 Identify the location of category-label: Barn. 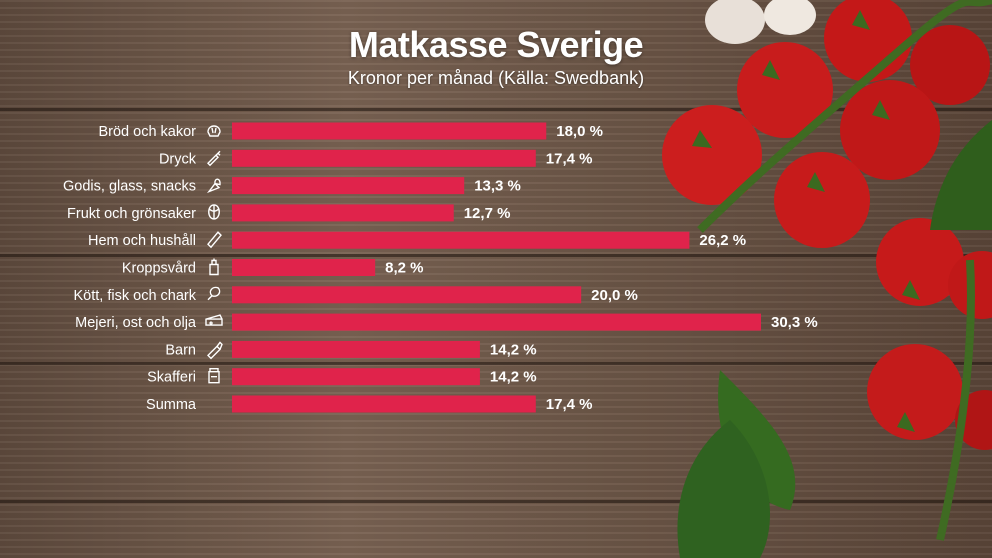
(180, 350).